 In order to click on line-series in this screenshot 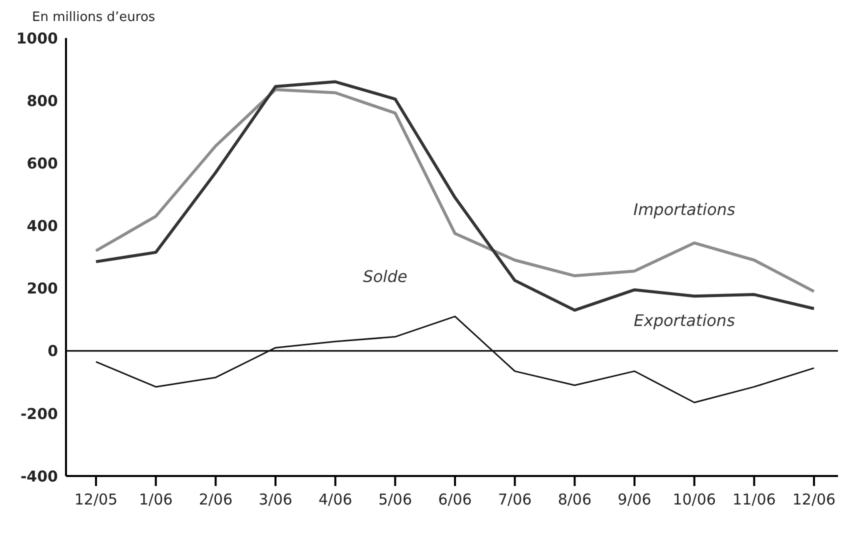, I will do `click(455, 360)`.